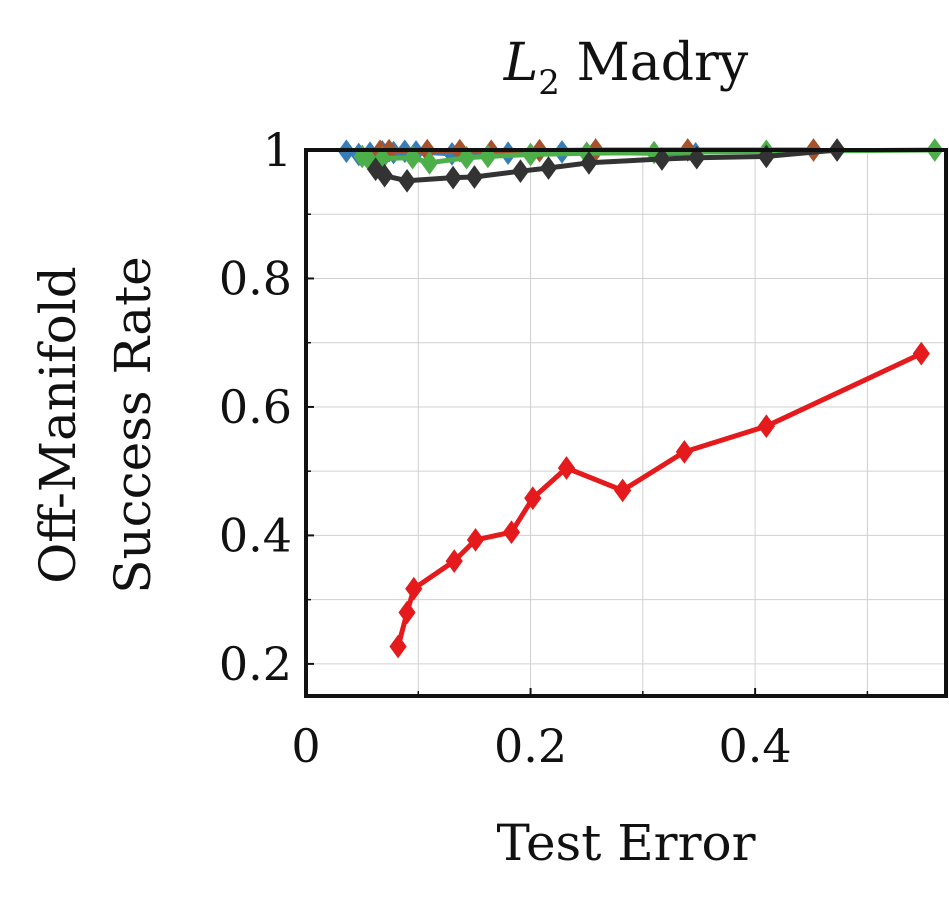  I want to click on y-axis-label-line-1: Off-Manifold, so click(58, 424).